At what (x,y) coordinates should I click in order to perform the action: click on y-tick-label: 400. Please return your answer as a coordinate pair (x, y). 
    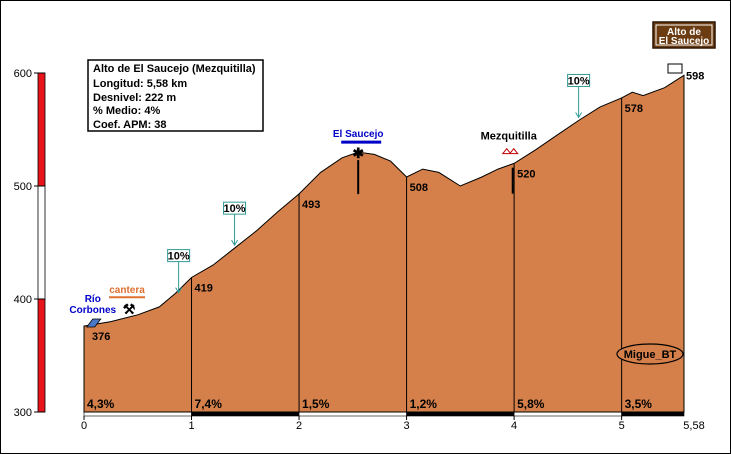
    Looking at the image, I should click on (23, 300).